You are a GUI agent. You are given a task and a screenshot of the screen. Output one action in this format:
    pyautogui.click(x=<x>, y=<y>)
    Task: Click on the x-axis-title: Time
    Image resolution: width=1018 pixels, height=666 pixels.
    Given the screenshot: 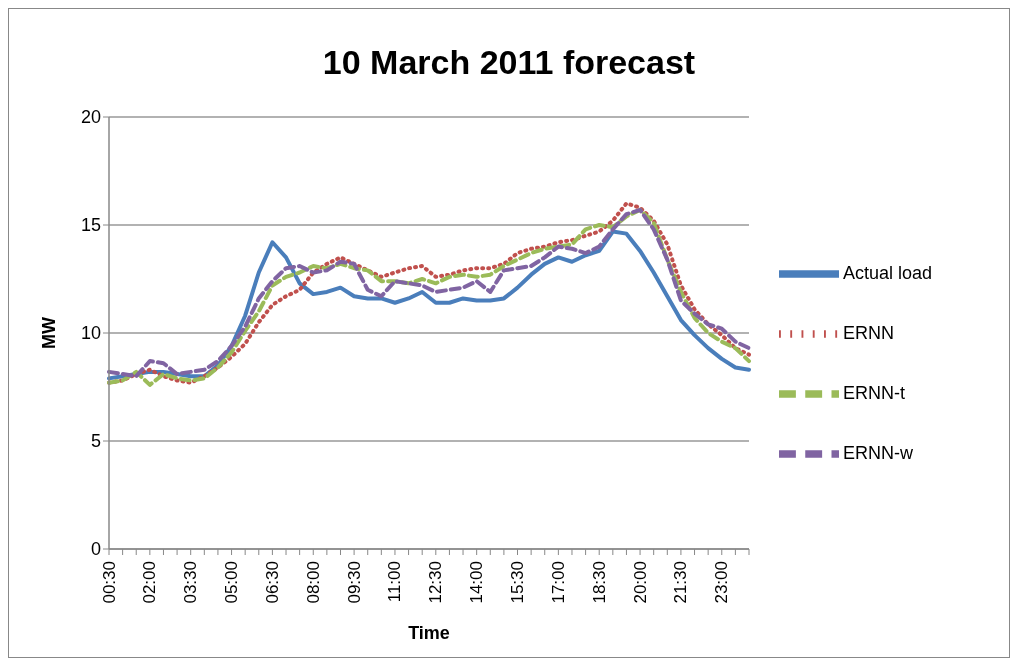 What is the action you would take?
    pyautogui.click(x=429, y=633)
    